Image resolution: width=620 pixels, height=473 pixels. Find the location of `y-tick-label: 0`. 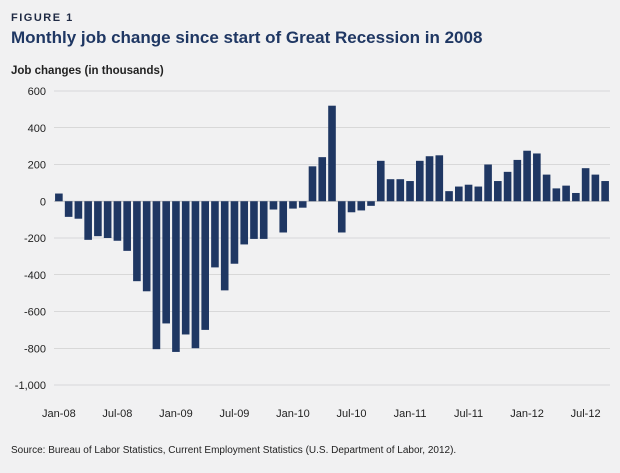

y-tick-label: 0 is located at coordinates (43, 202).